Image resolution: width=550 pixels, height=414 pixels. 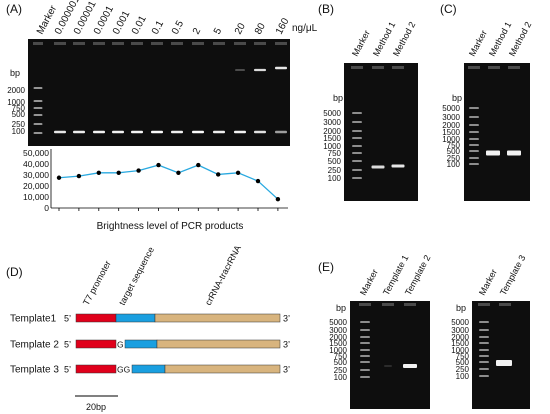 I want to click on gel-c-bp-label: bp, so click(x=457, y=98).